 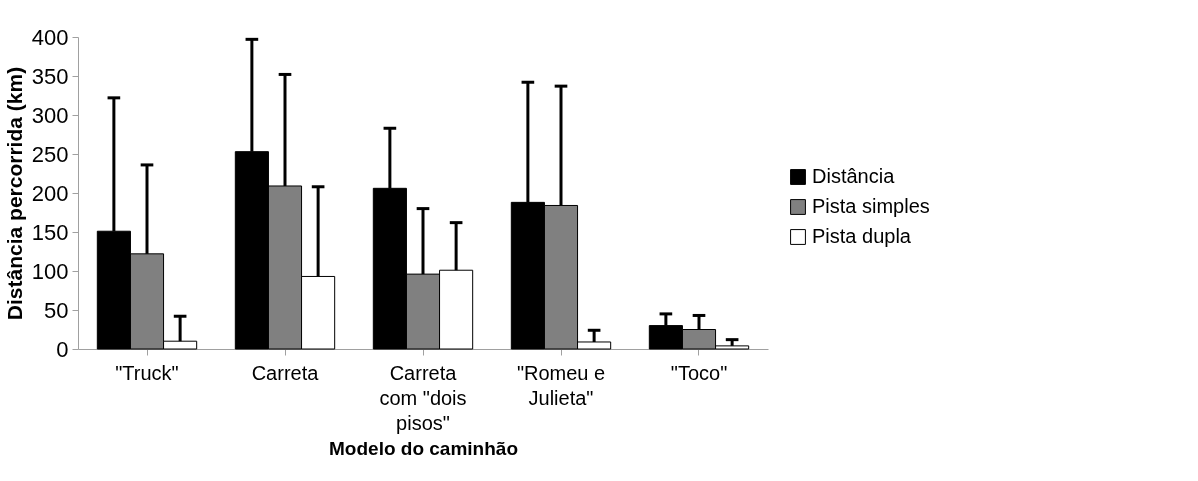 What do you see at coordinates (50, 115) in the screenshot?
I see `y-tick-label: 300` at bounding box center [50, 115].